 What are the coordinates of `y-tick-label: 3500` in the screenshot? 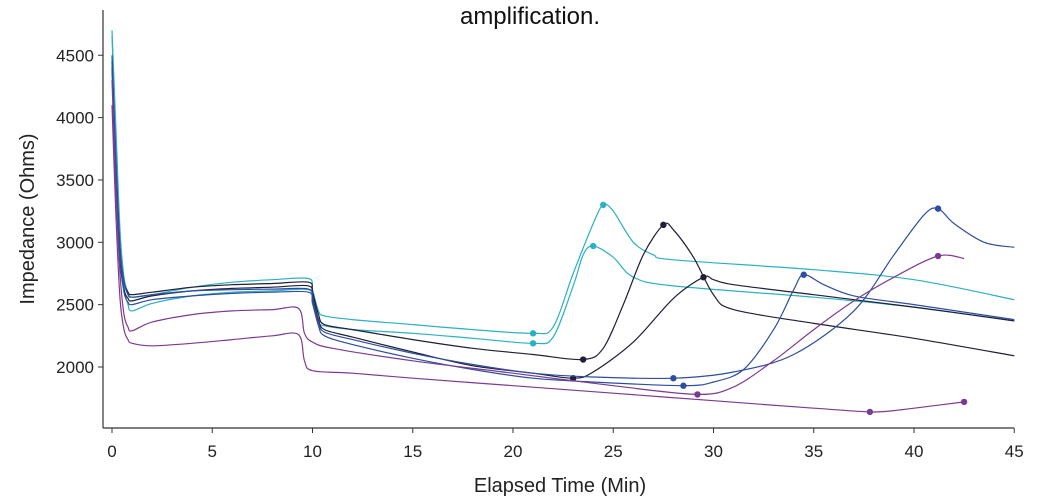 It's located at (75, 180).